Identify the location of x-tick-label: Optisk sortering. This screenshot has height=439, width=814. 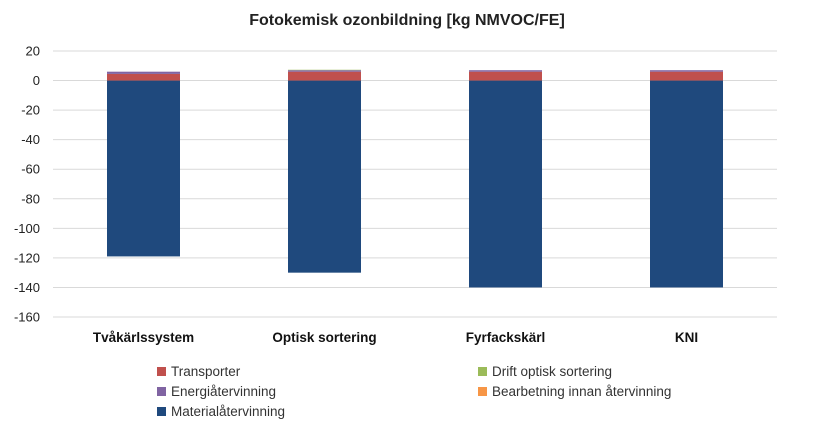
(324, 337).